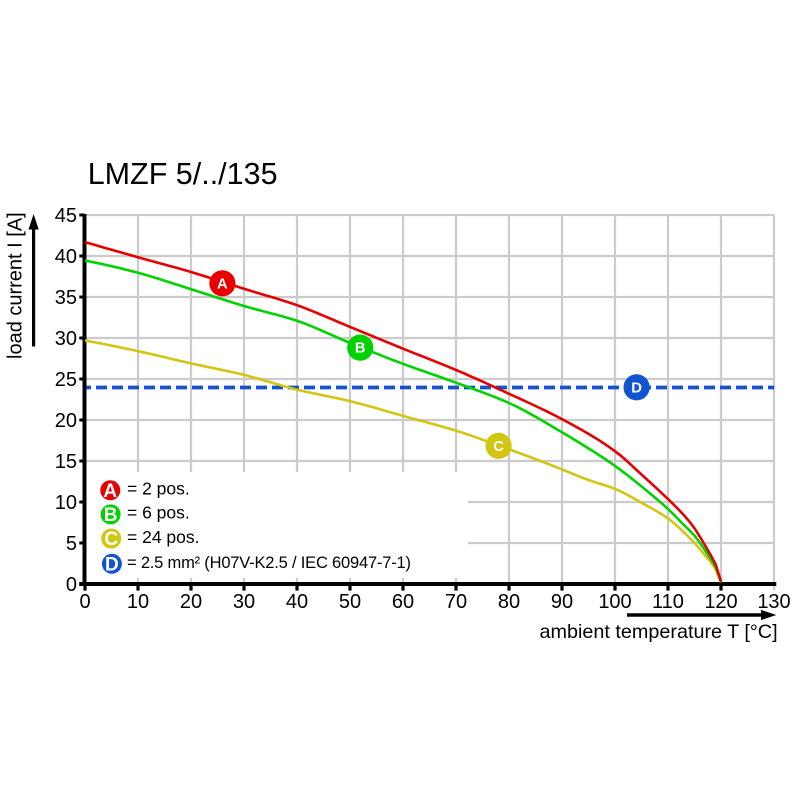  Describe the element at coordinates (16, 285) in the screenshot. I see `svg-text: load current I [A]` at that location.